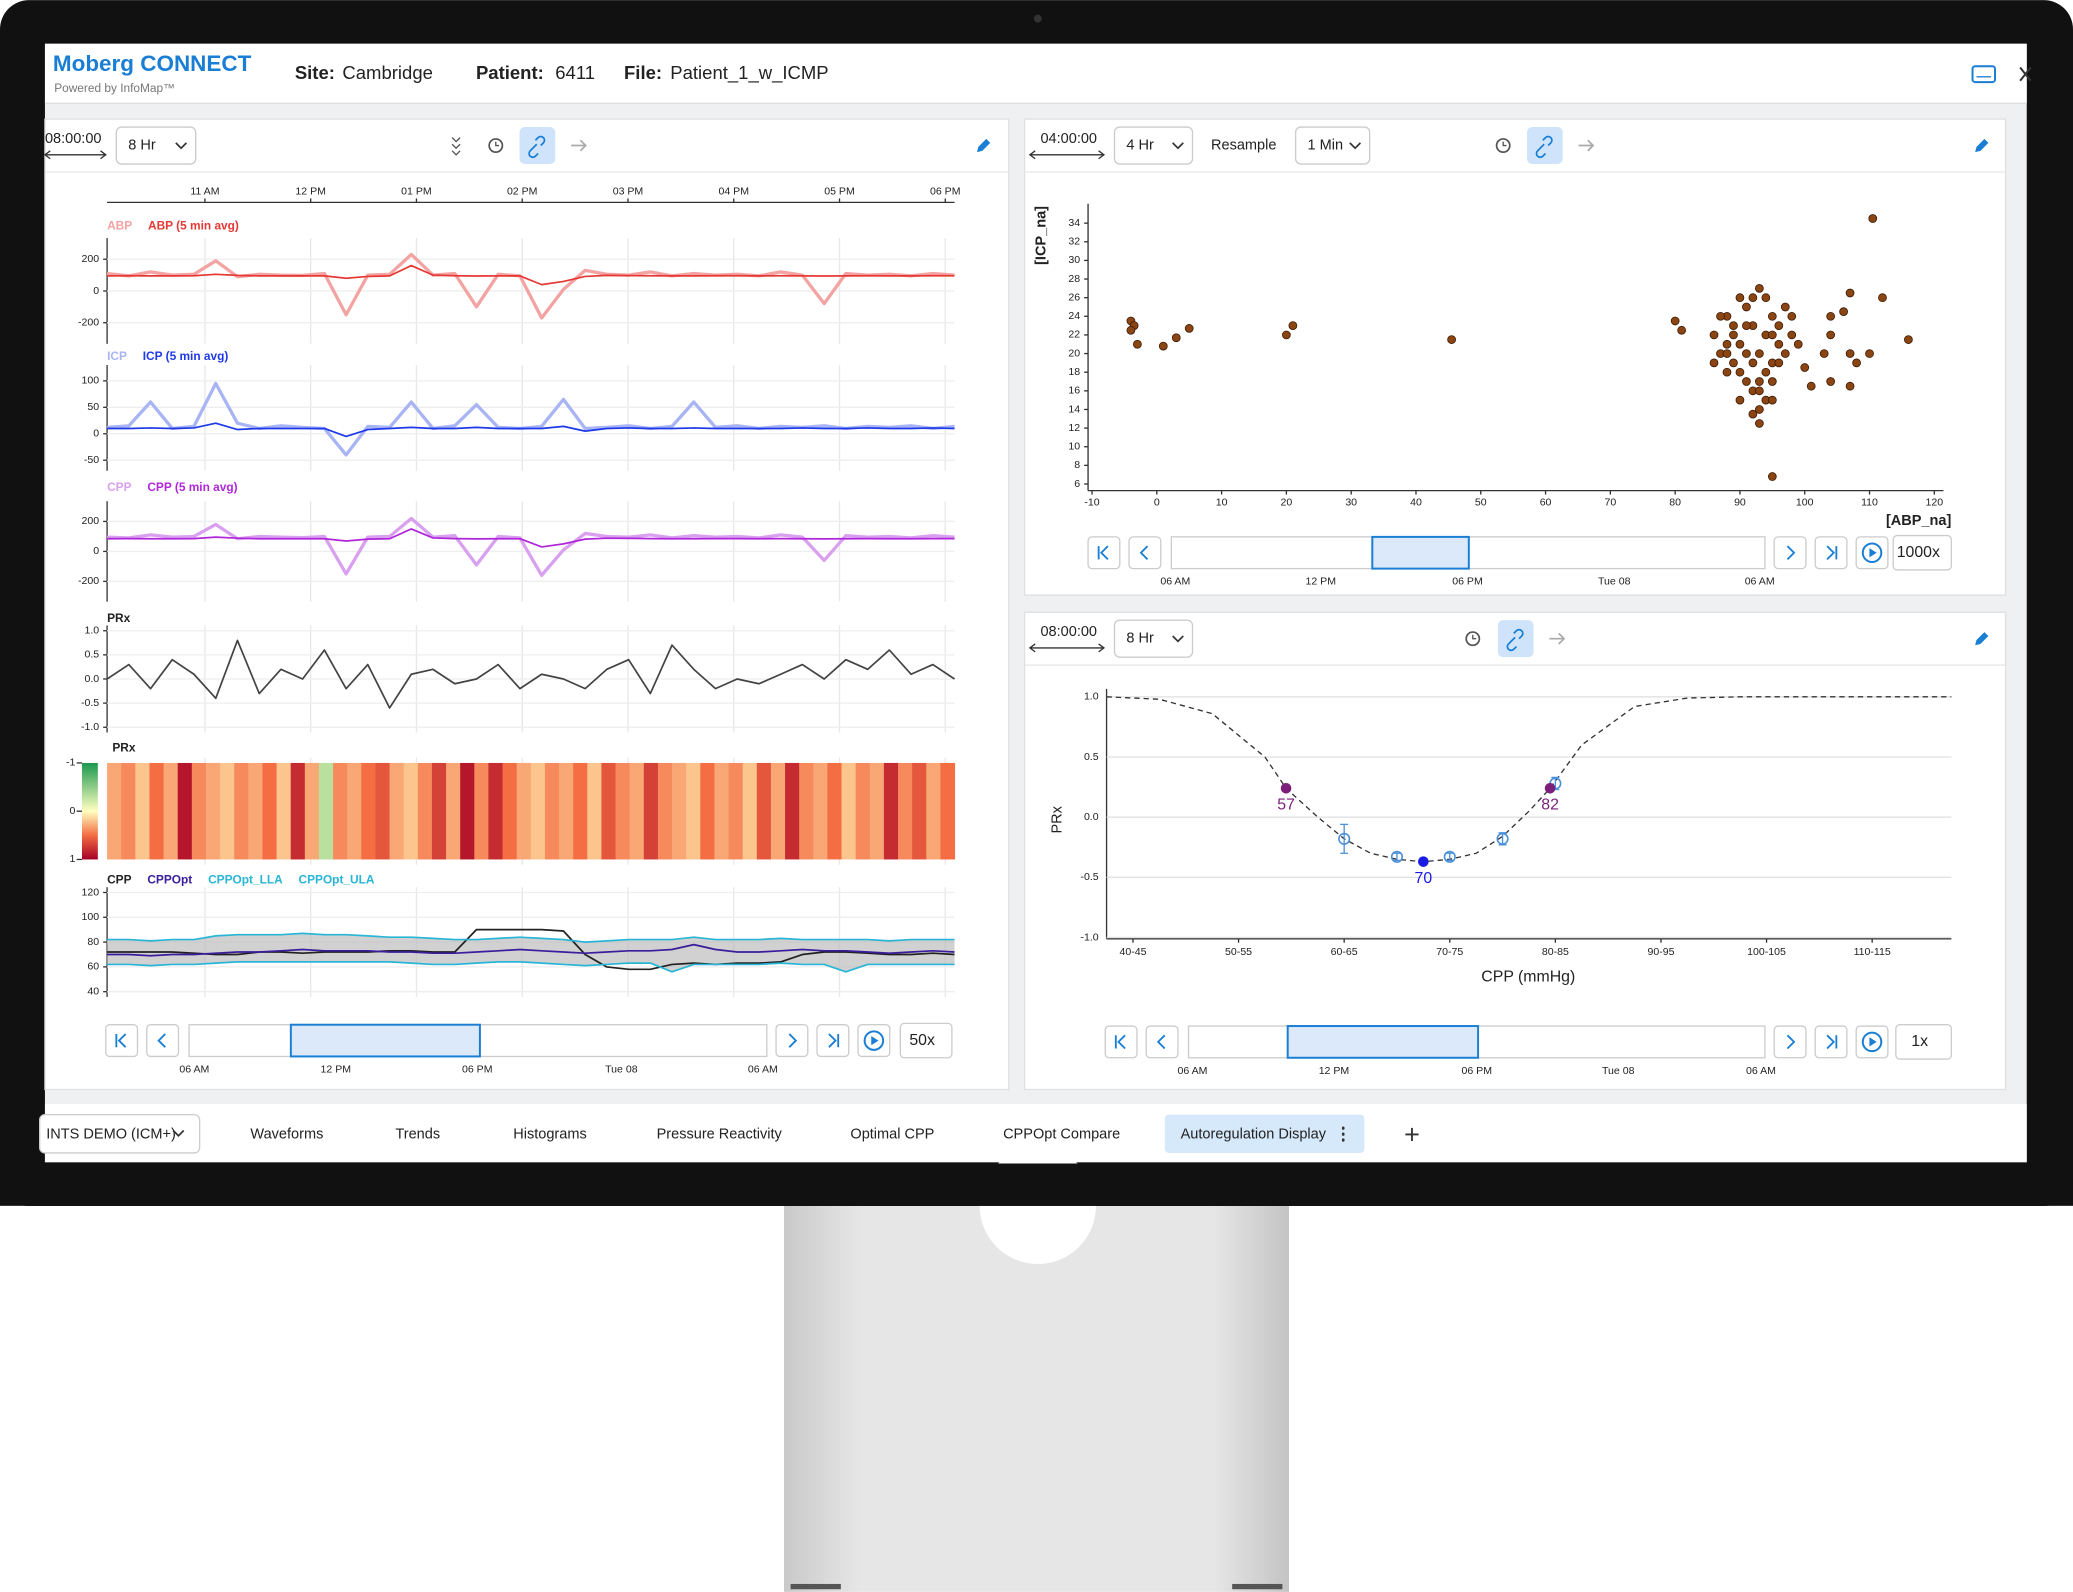 This screenshot has height=1592, width=2073. What do you see at coordinates (315, 72) in the screenshot?
I see `site-label: Site:` at bounding box center [315, 72].